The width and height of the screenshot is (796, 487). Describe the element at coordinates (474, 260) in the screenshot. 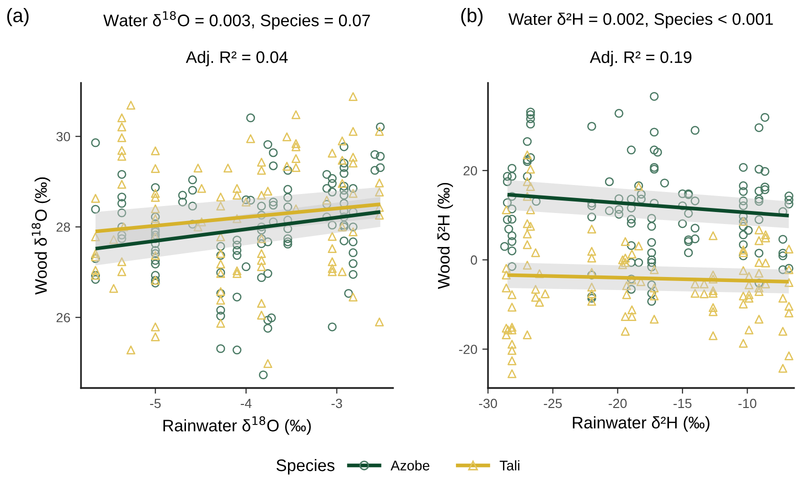

I see `y-tick-label: 0` at that location.